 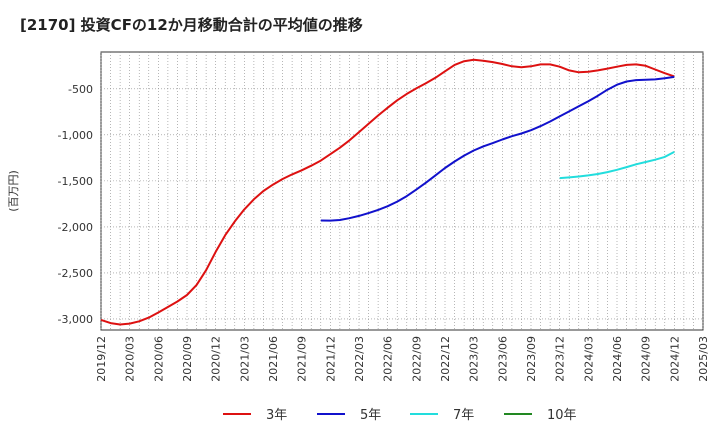 What do you see at coordinates (75, 273) in the screenshot?
I see `y-tick-label: -2,500` at bounding box center [75, 273].